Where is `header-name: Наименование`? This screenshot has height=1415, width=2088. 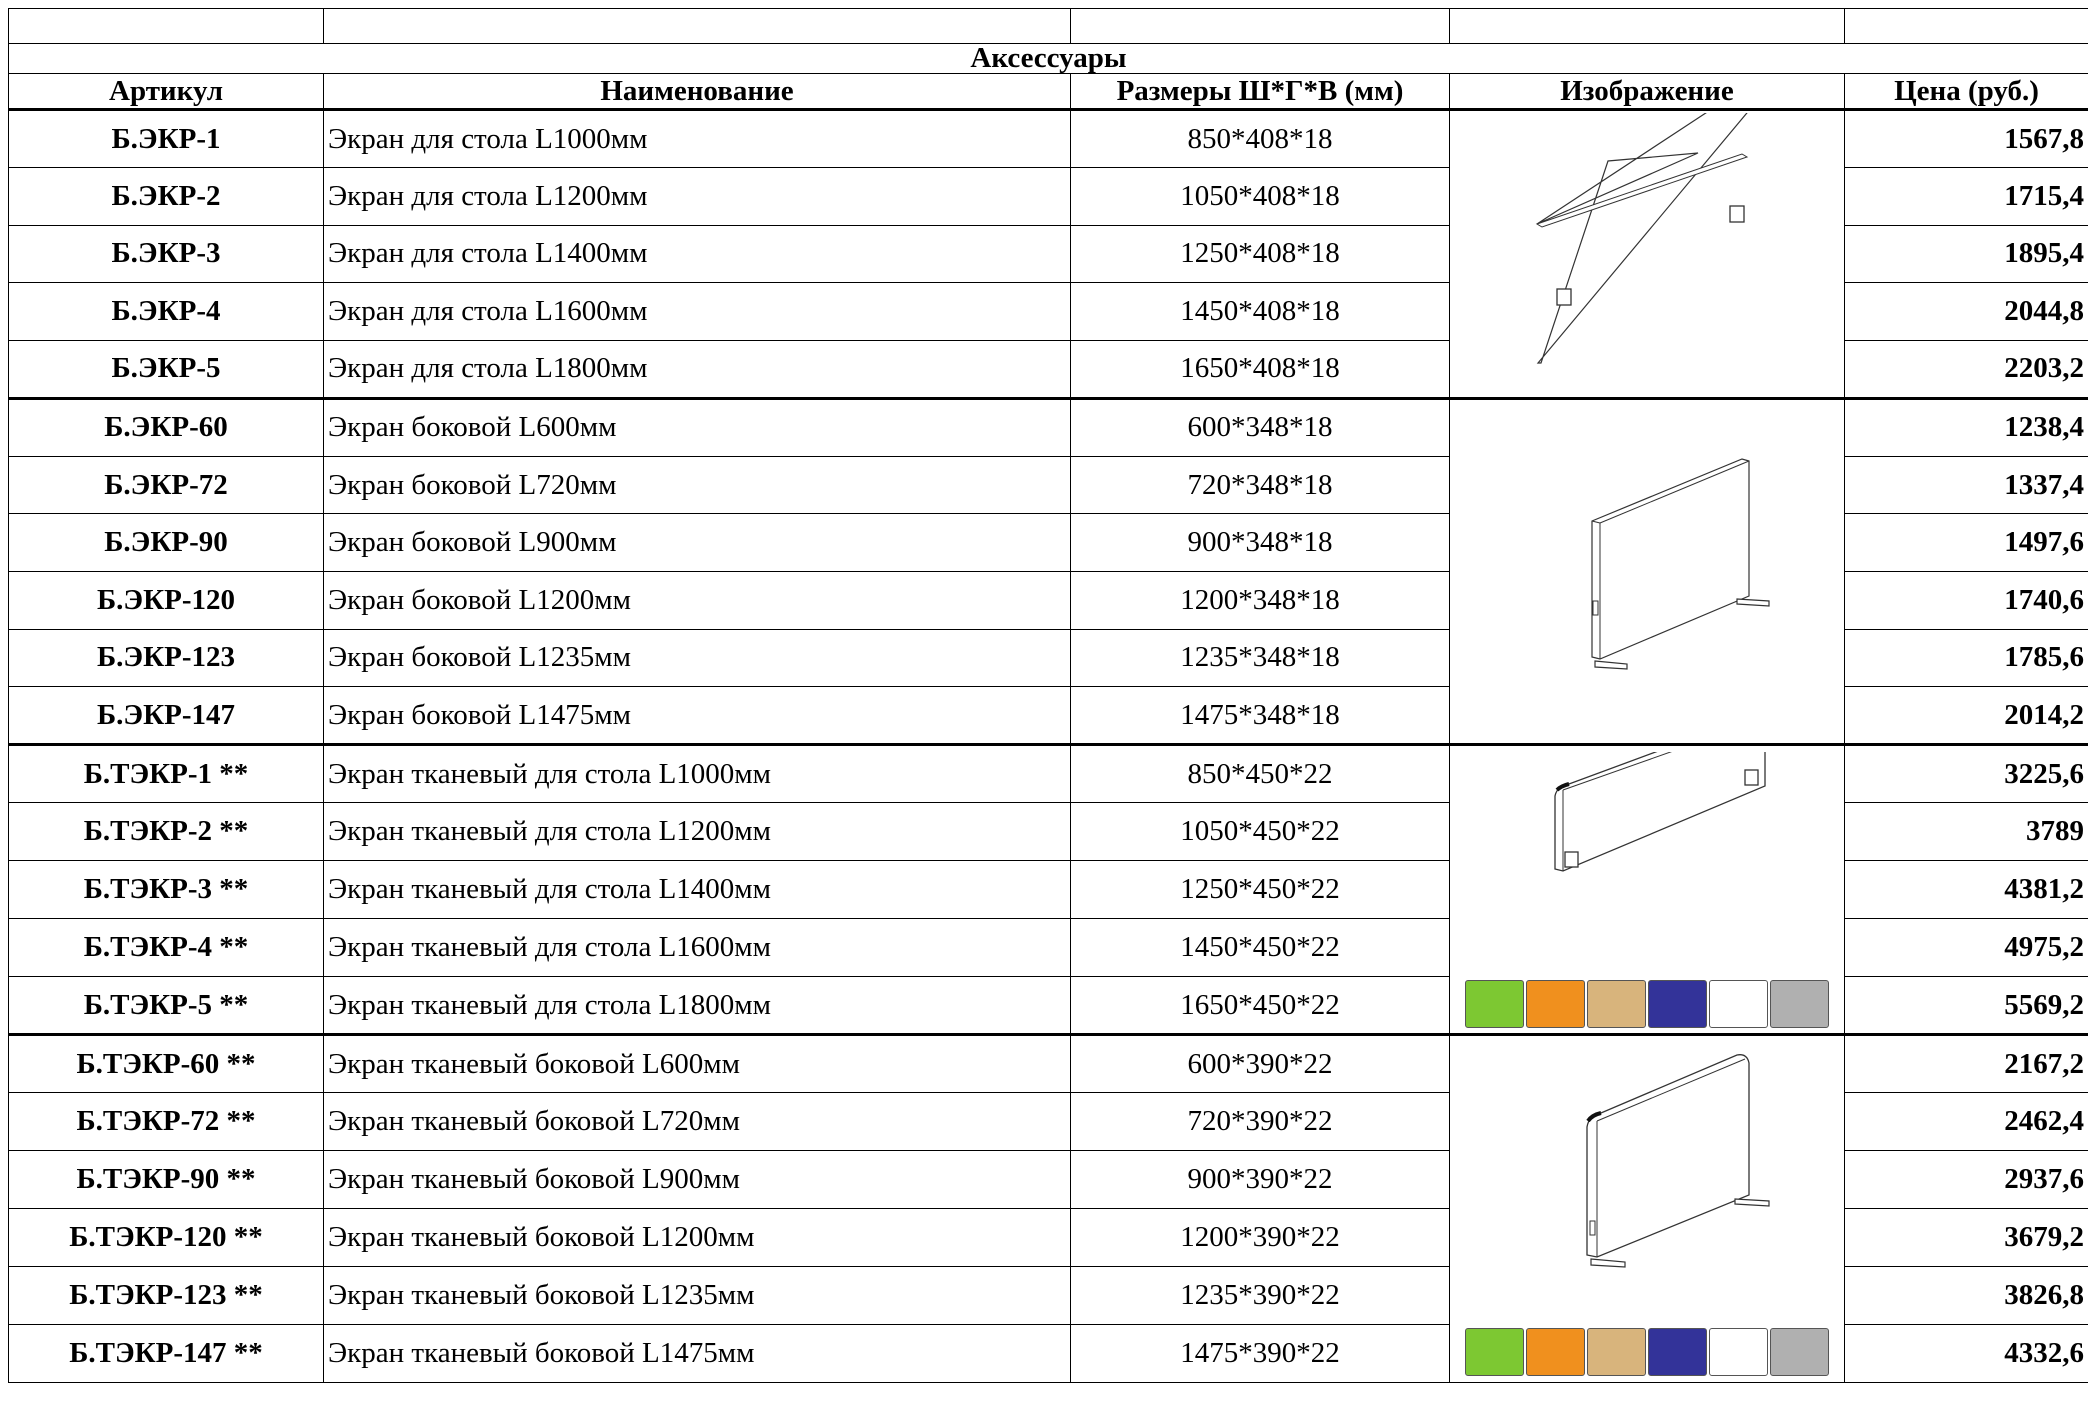
header-name: Наименование is located at coordinates (697, 91).